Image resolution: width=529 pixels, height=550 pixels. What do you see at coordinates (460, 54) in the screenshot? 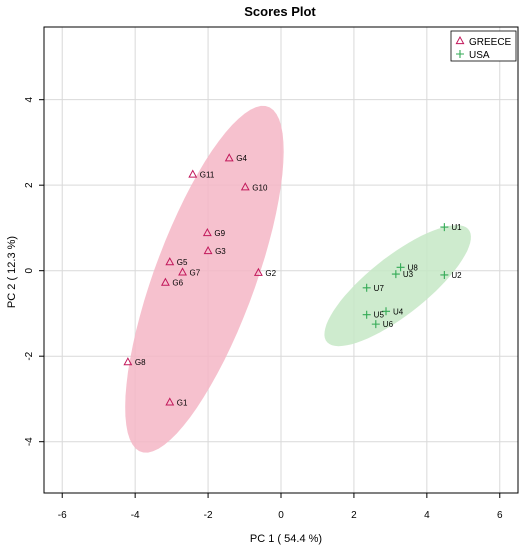
I see `legend-marker-usa` at bounding box center [460, 54].